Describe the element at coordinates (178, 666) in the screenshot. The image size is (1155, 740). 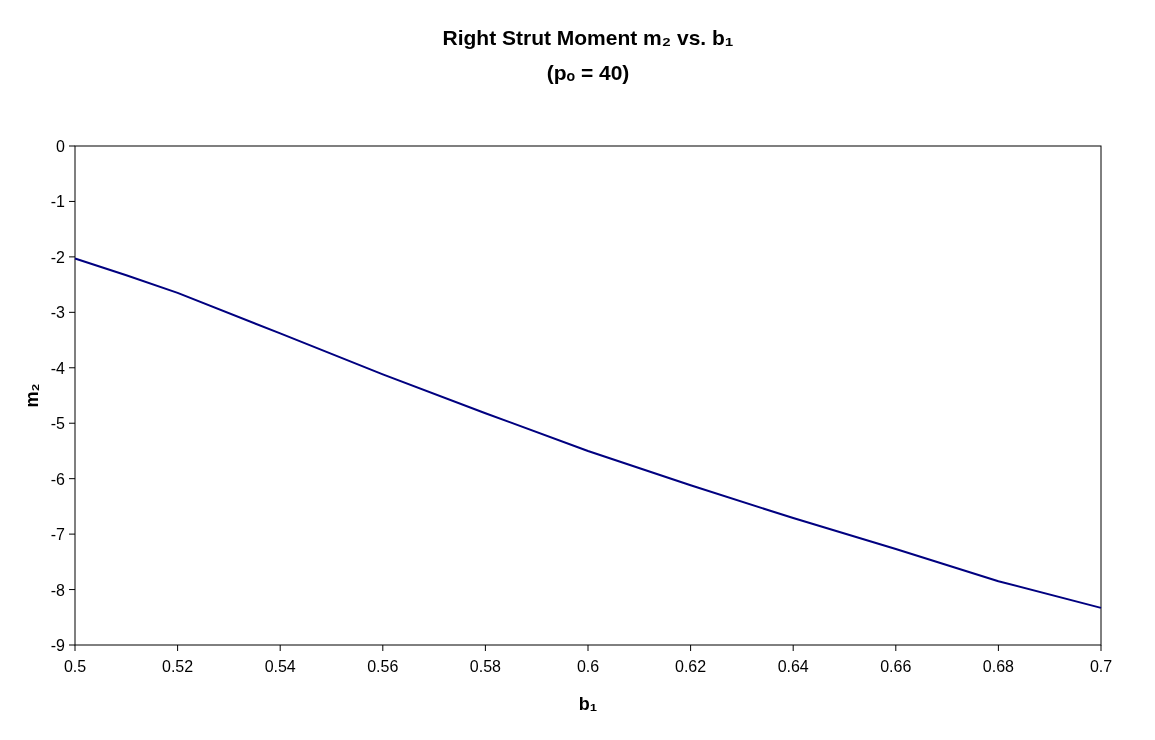
I see `x-tick-label: 0.52` at that location.